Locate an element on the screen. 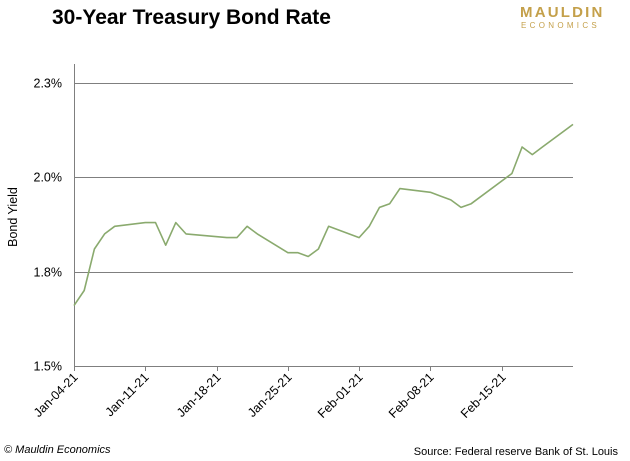 The height and width of the screenshot is (461, 630). x-tick-label: Jan-04-21 is located at coordinates (56, 395).